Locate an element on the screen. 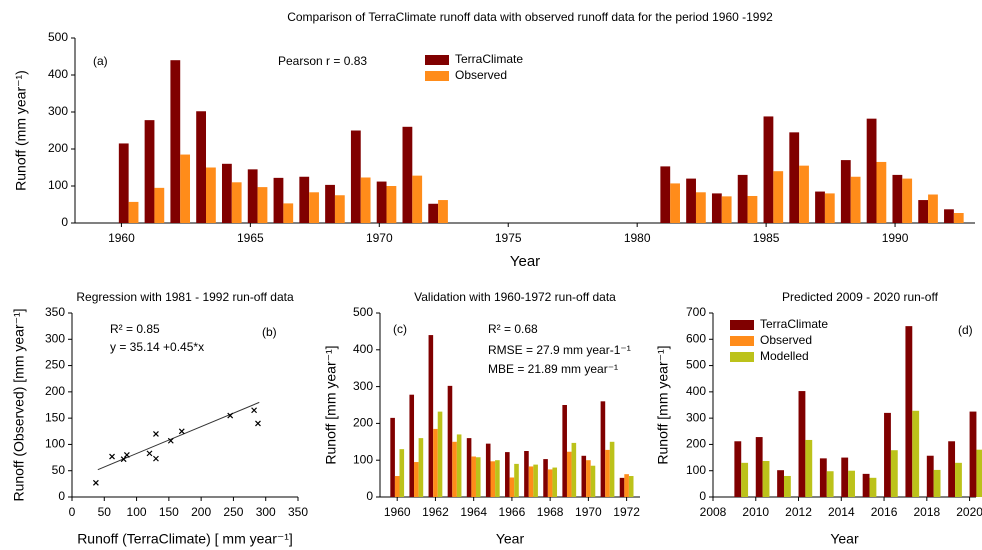 The width and height of the screenshot is (982, 550). annotation: (b) is located at coordinates (269, 332).